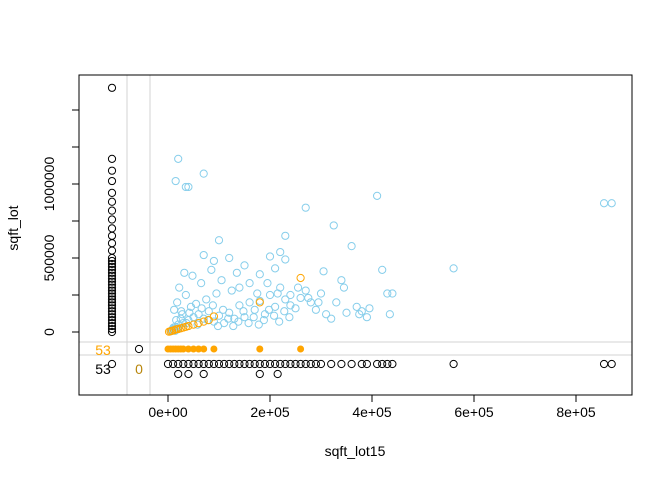 The width and height of the screenshot is (672, 480). Describe the element at coordinates (204, 349) in the screenshot. I see `margin-point-y-imputed` at that location.